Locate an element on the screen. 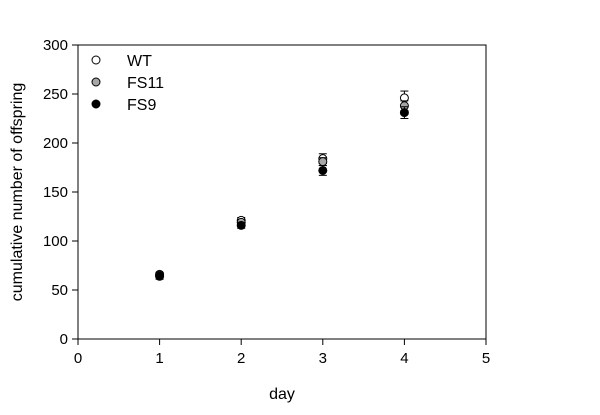  y-axis-label: cumulative number of offspring is located at coordinates (17, 192).